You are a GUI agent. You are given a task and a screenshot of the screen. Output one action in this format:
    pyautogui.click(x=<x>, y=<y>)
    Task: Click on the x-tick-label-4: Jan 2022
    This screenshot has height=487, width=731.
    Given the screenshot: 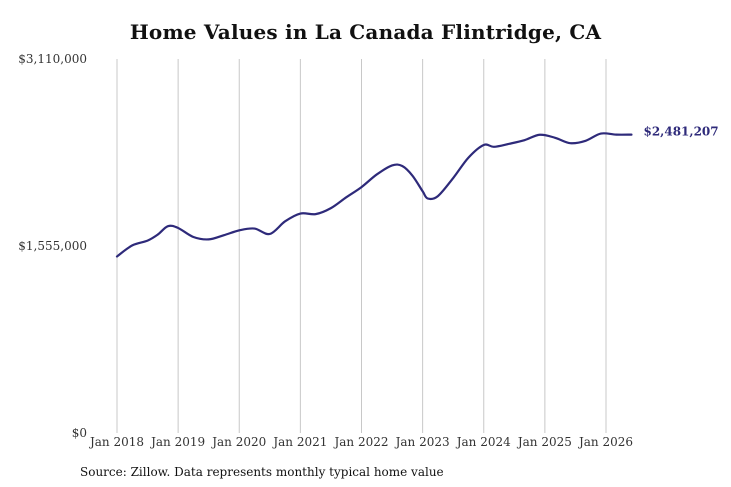 What is the action you would take?
    pyautogui.click(x=360, y=442)
    